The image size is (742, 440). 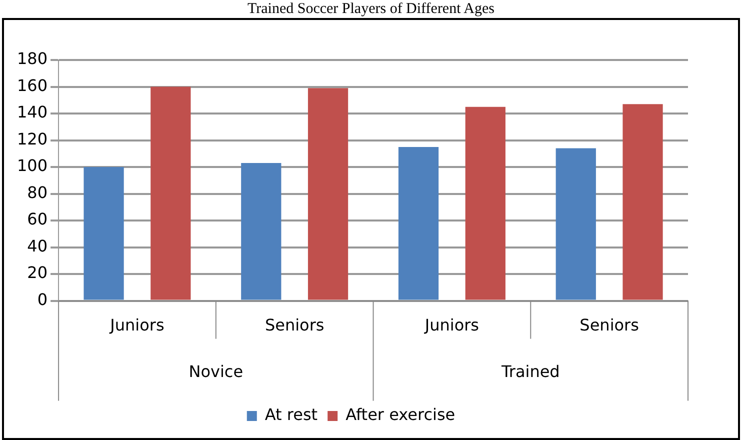 I want to click on legend-label: At rest, so click(x=291, y=414).